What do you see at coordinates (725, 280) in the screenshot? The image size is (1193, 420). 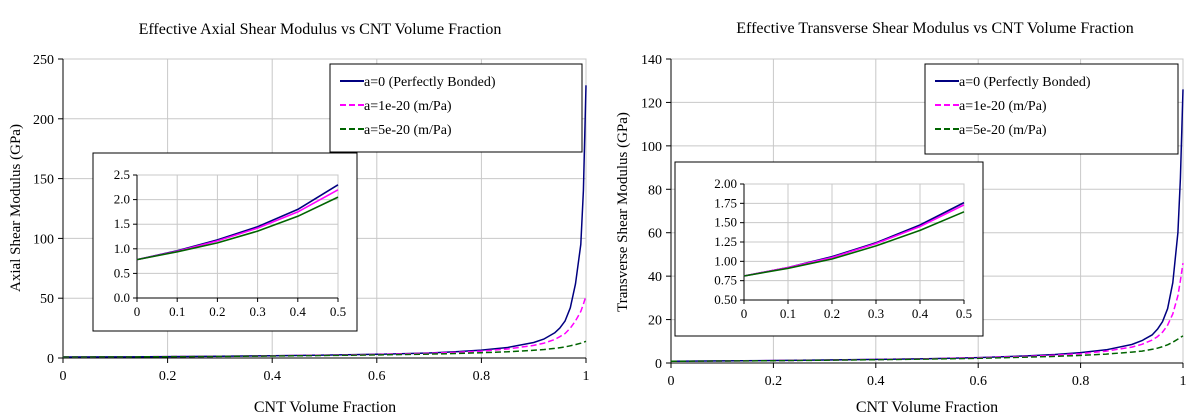 I see `inset-y-tick-label: 0.75` at bounding box center [725, 280].